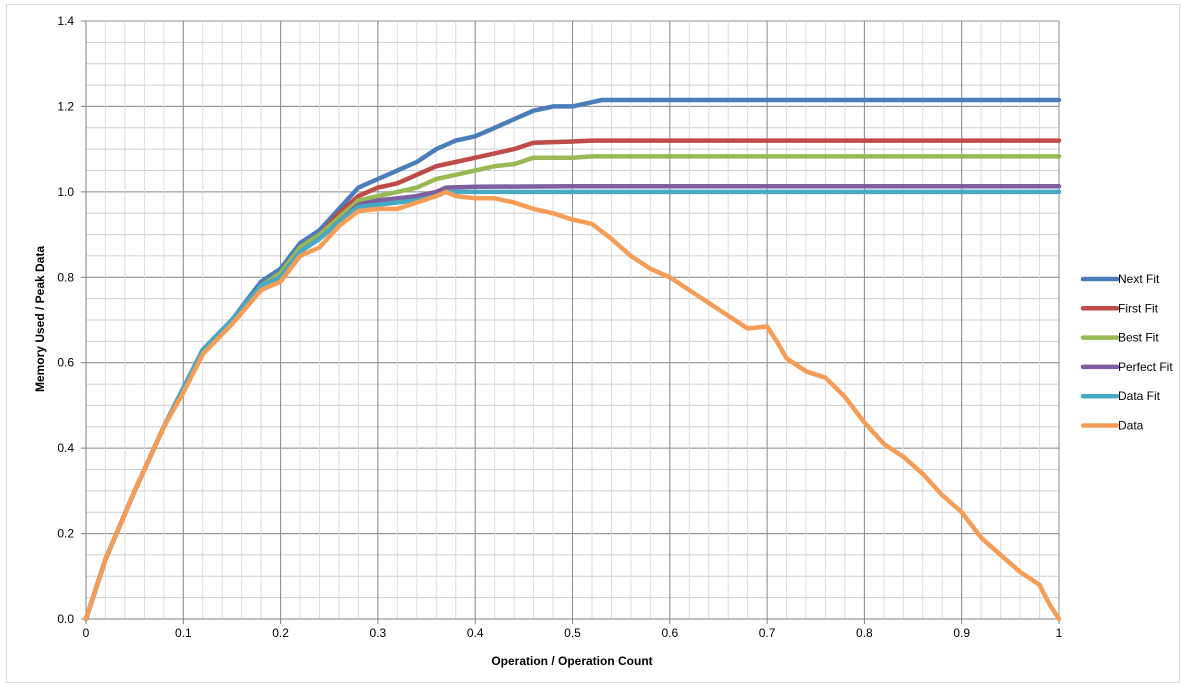 The image size is (1182, 685). Describe the element at coordinates (86, 633) in the screenshot. I see `x-tick-label: 0` at that location.